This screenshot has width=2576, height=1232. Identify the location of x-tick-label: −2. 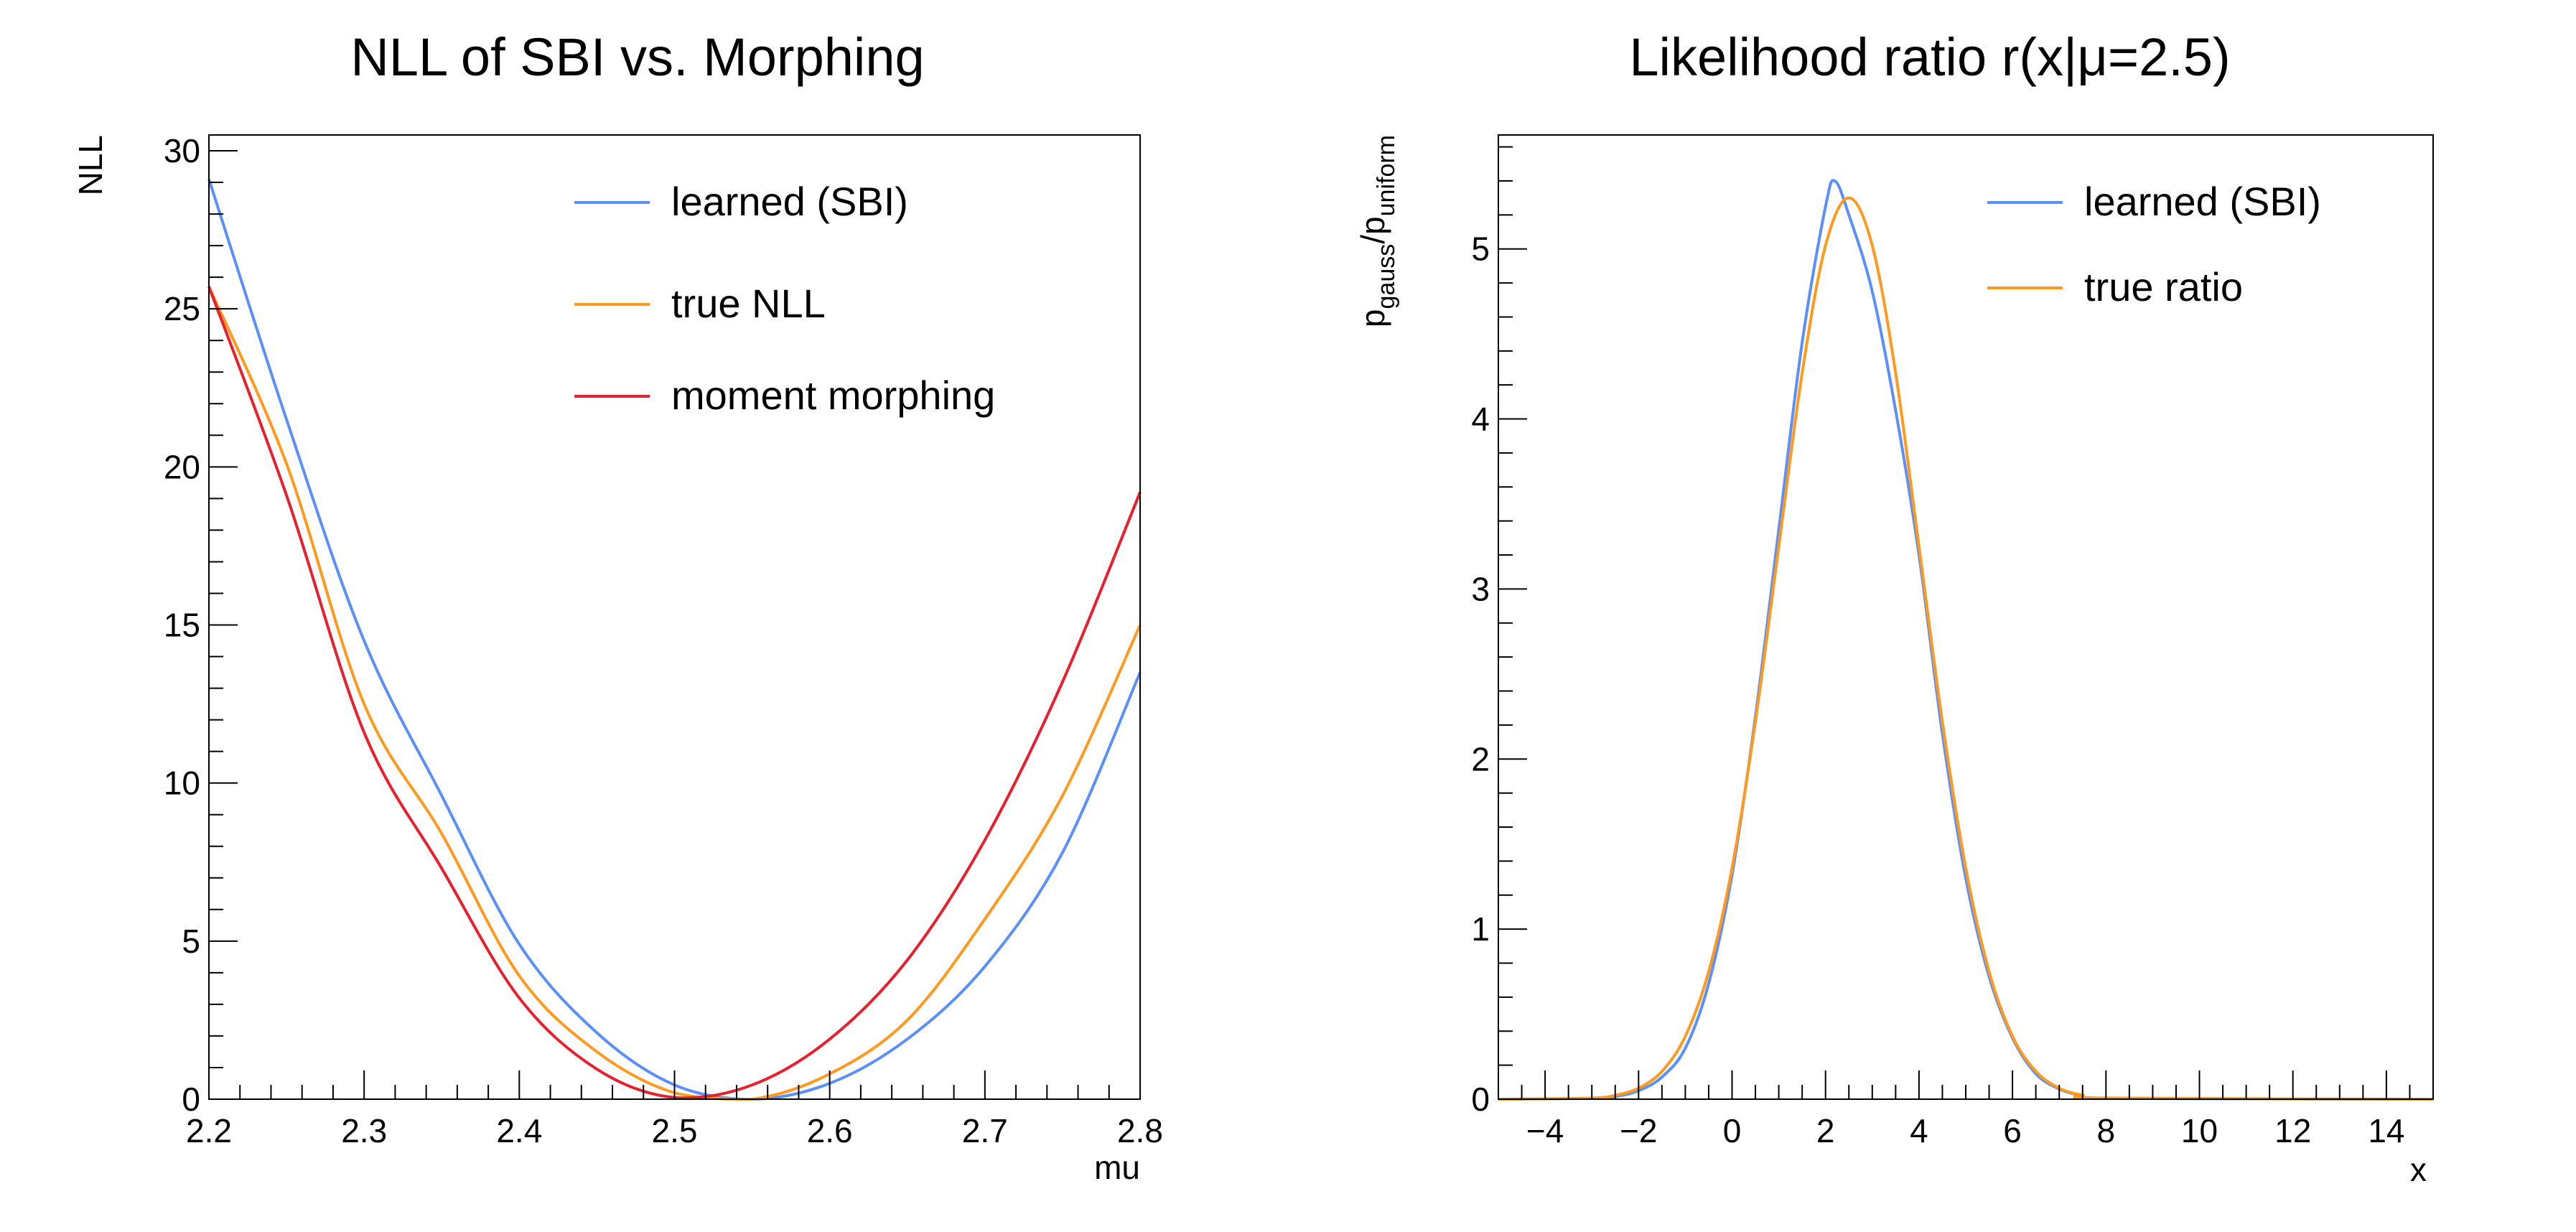
(1638, 1130).